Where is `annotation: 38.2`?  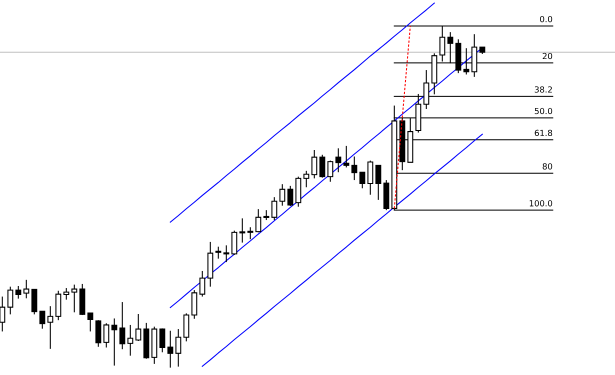
annotation: 38.2 is located at coordinates (543, 89).